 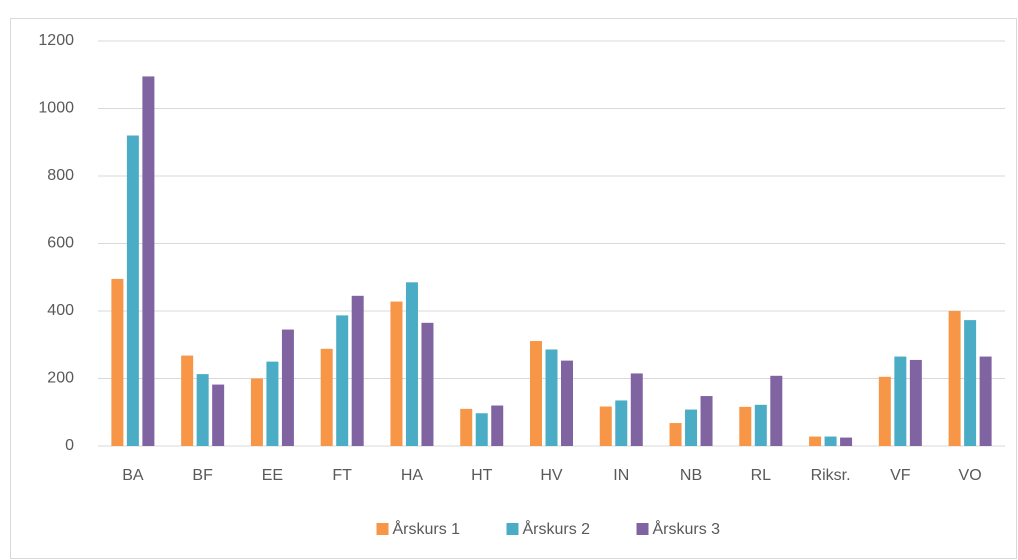 What do you see at coordinates (56, 40) in the screenshot?
I see `y-tick-label: 1200` at bounding box center [56, 40].